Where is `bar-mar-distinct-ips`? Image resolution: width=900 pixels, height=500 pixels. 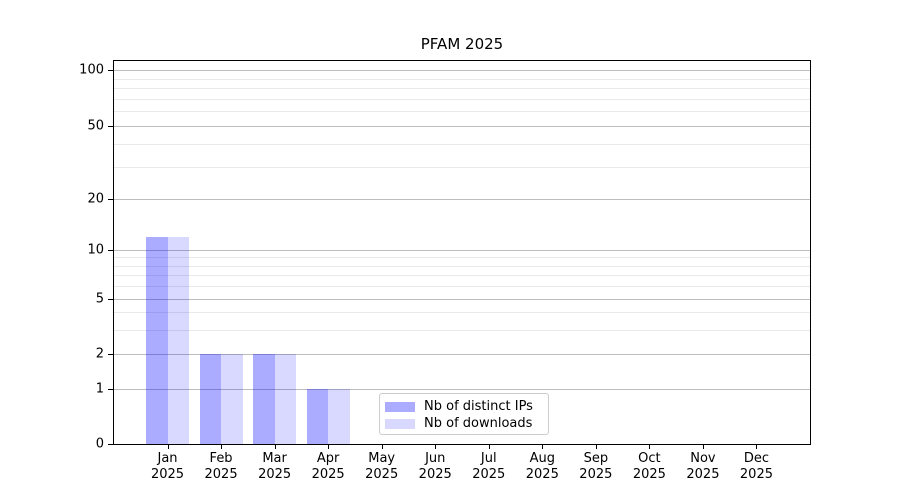 bar-mar-distinct-ips is located at coordinates (264, 399).